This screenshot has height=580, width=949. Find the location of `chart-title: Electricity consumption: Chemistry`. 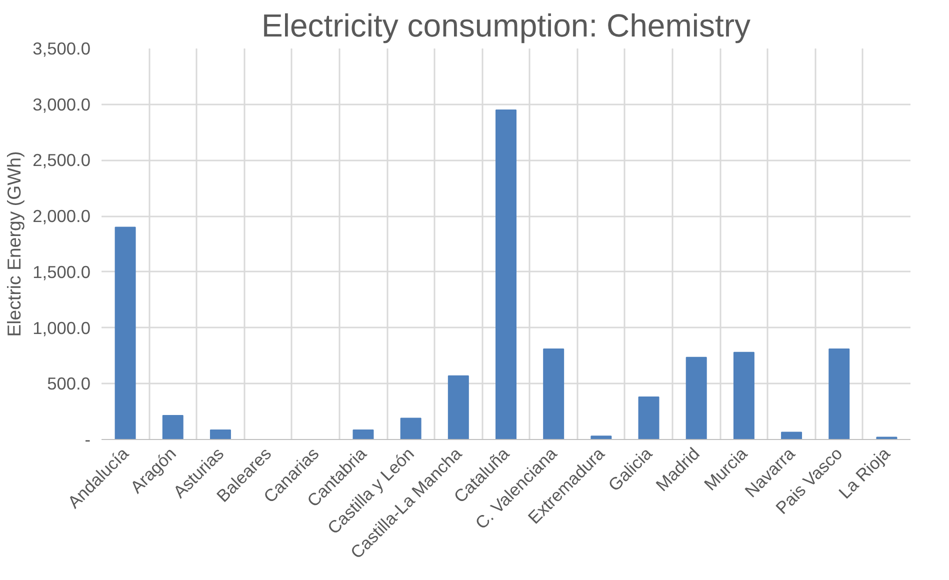

chart-title: Electricity consumption: Chemistry is located at coordinates (506, 26).